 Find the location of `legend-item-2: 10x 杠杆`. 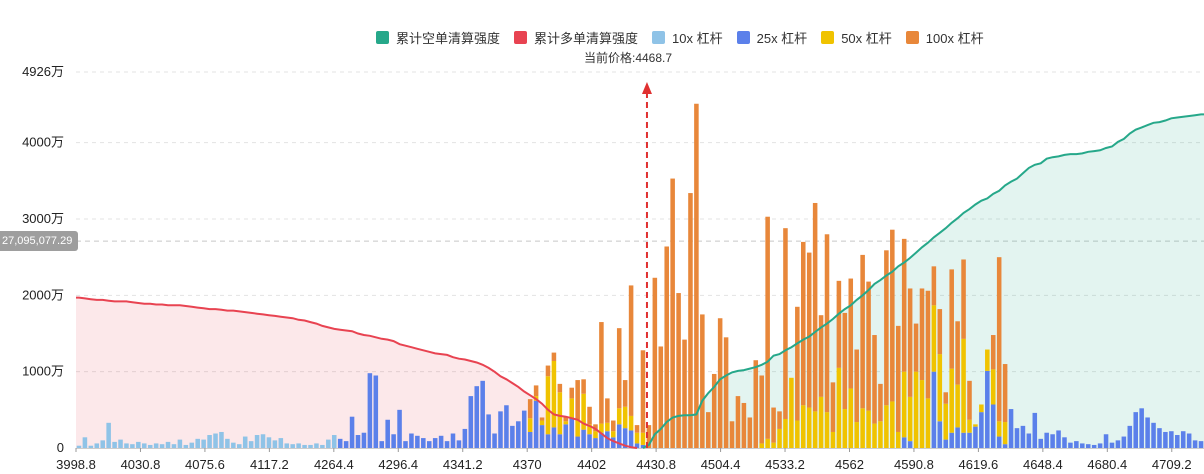

legend-item-2: 10x 杠杆 is located at coordinates (687, 37).